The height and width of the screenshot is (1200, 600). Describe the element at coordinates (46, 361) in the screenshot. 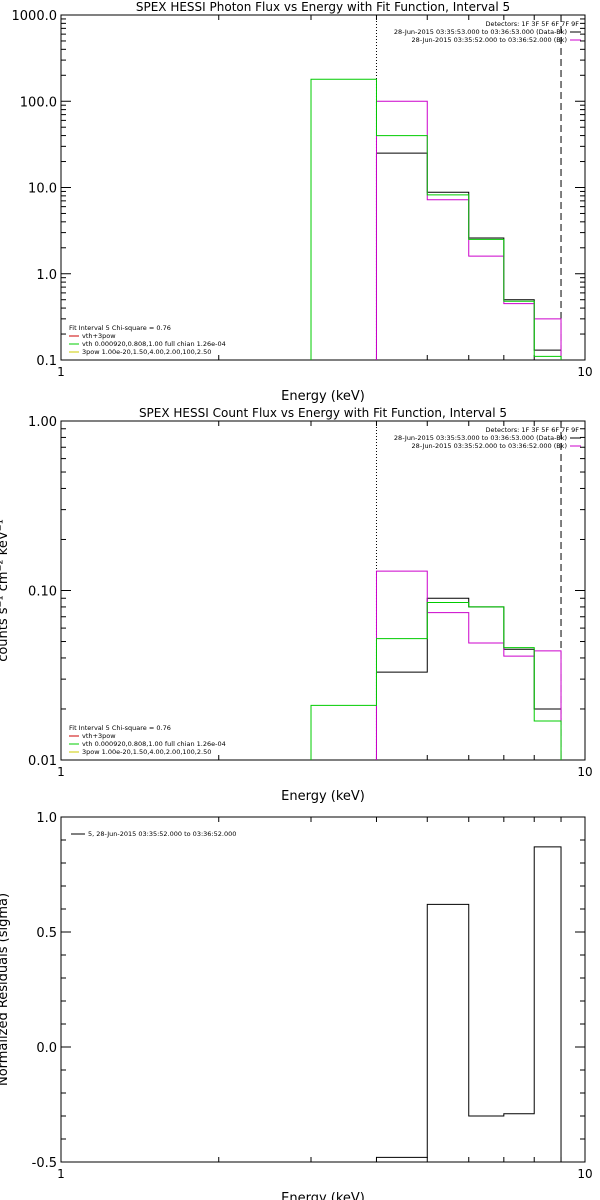

I see `y-tick-label: 0.1` at that location.